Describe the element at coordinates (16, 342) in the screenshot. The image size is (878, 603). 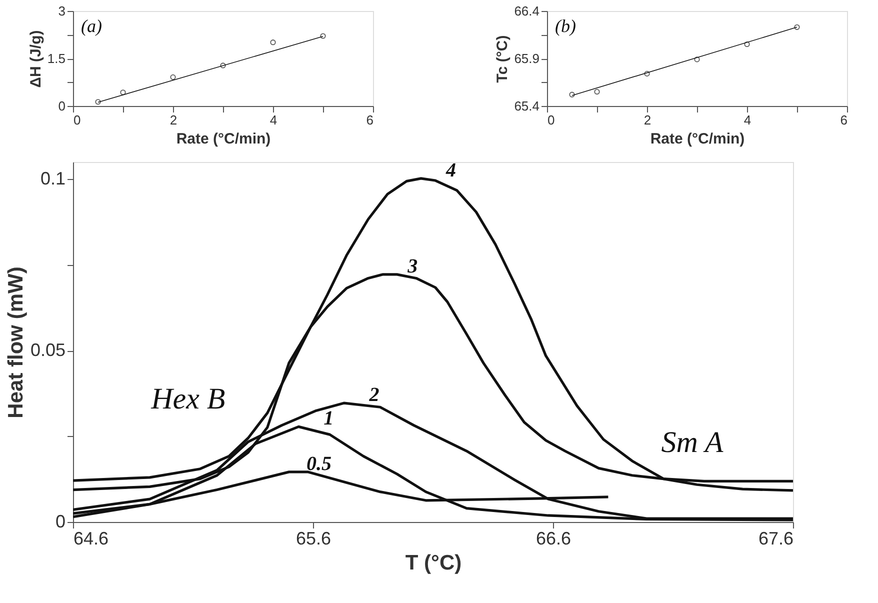
I see `y-axis-title: Heat flow (mW)` at that location.